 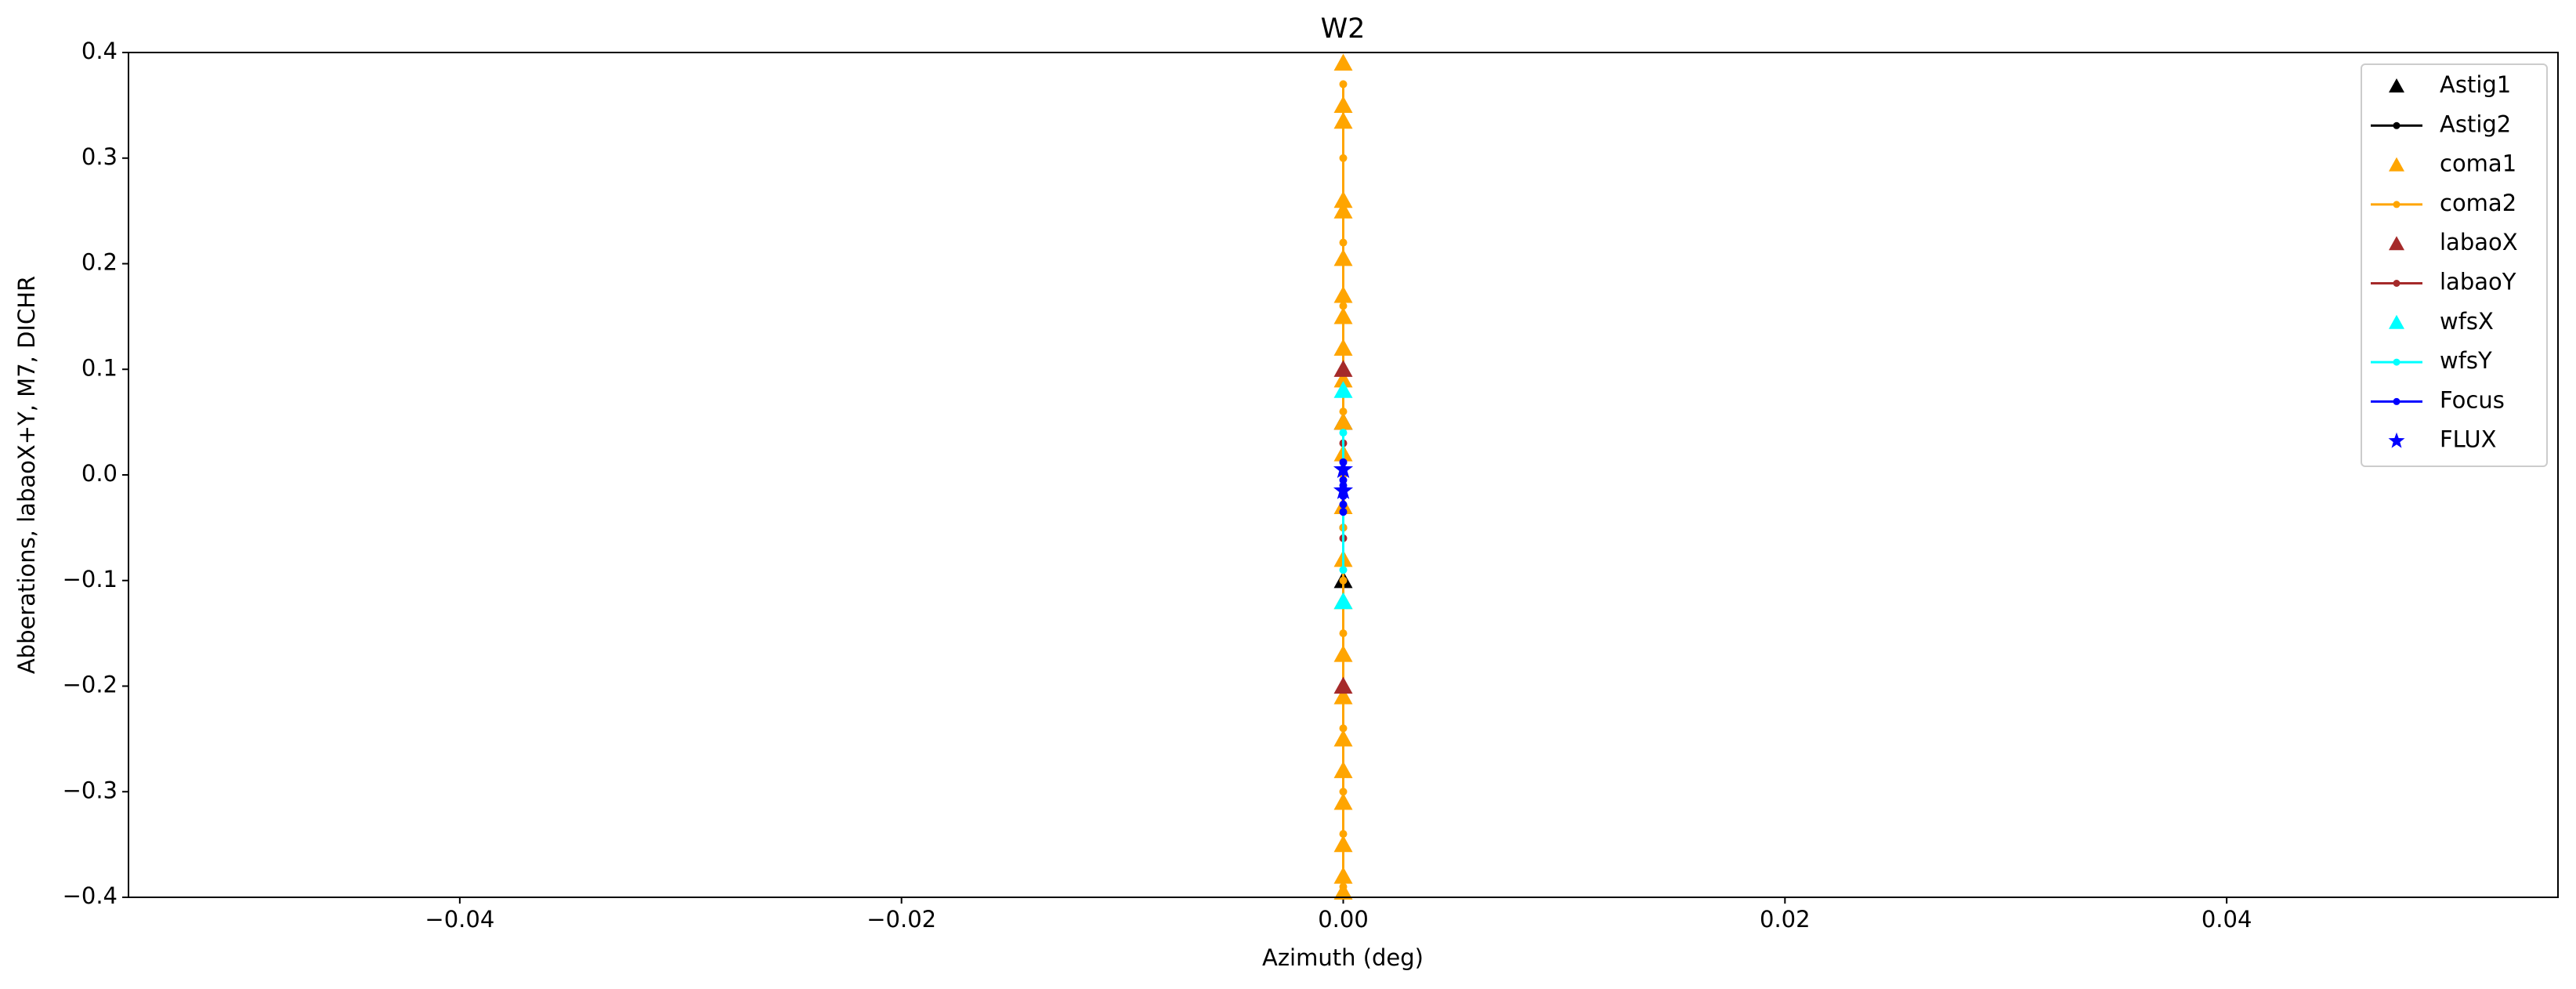 What do you see at coordinates (2473, 399) in the screenshot?
I see `legend-label: Focus` at bounding box center [2473, 399].